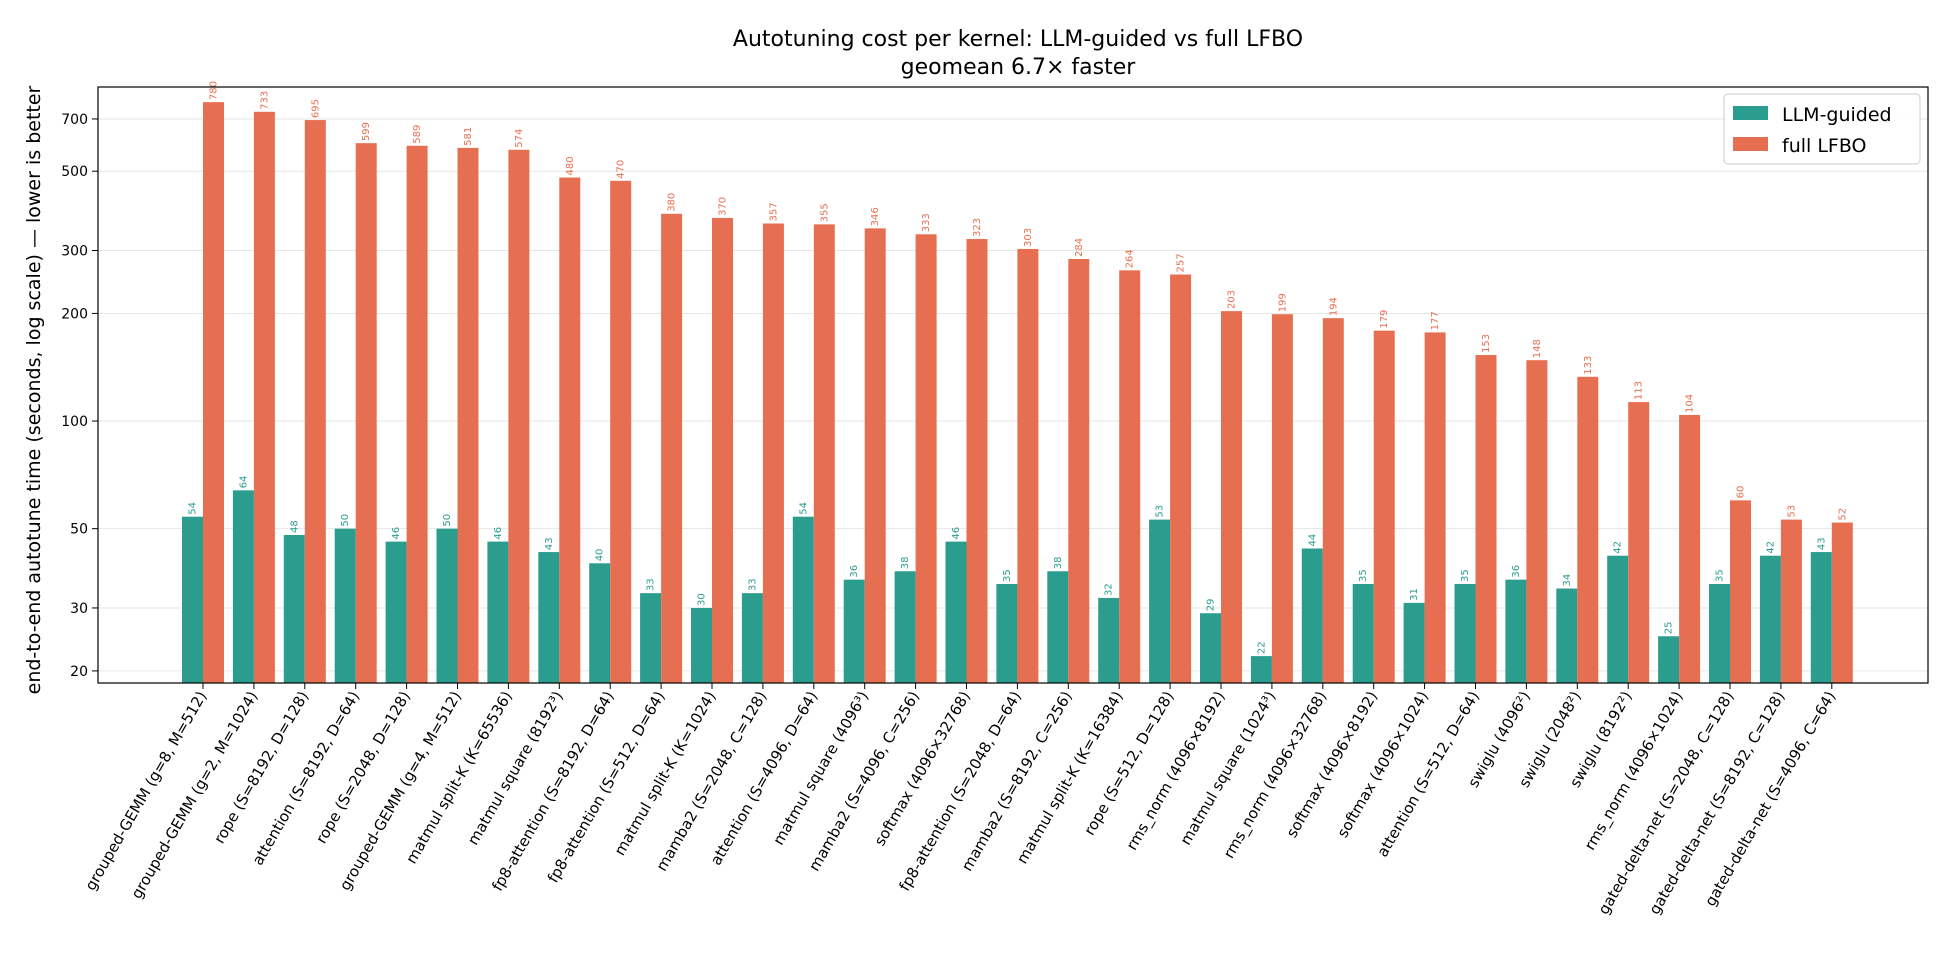 This screenshot has height=975, width=1950. Describe the element at coordinates (600, 555) in the screenshot. I see `value-label-llm-guided-fp8-attention-s-8192-d-64: 40` at that location.